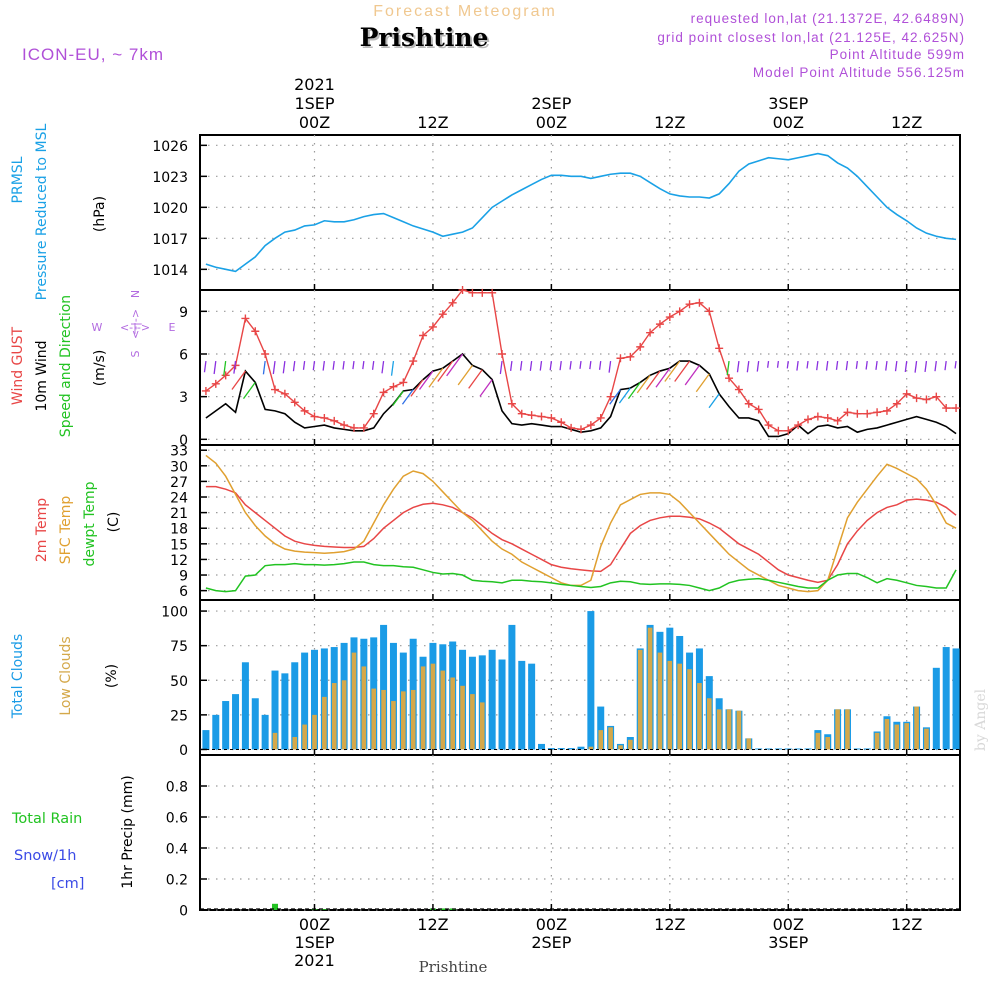 This screenshot has width=1000, height=1000. Describe the element at coordinates (135, 327) in the screenshot. I see `compass-horizontal-arrow: <-|->` at that location.